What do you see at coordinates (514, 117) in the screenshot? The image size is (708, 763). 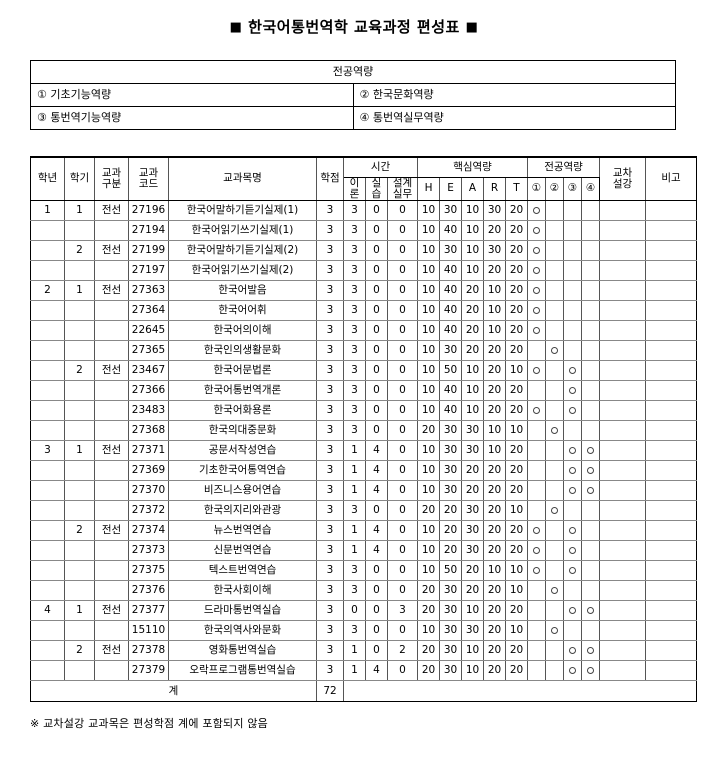 I see `legend-item-4: ④ 통번역실무역량` at bounding box center [514, 117].